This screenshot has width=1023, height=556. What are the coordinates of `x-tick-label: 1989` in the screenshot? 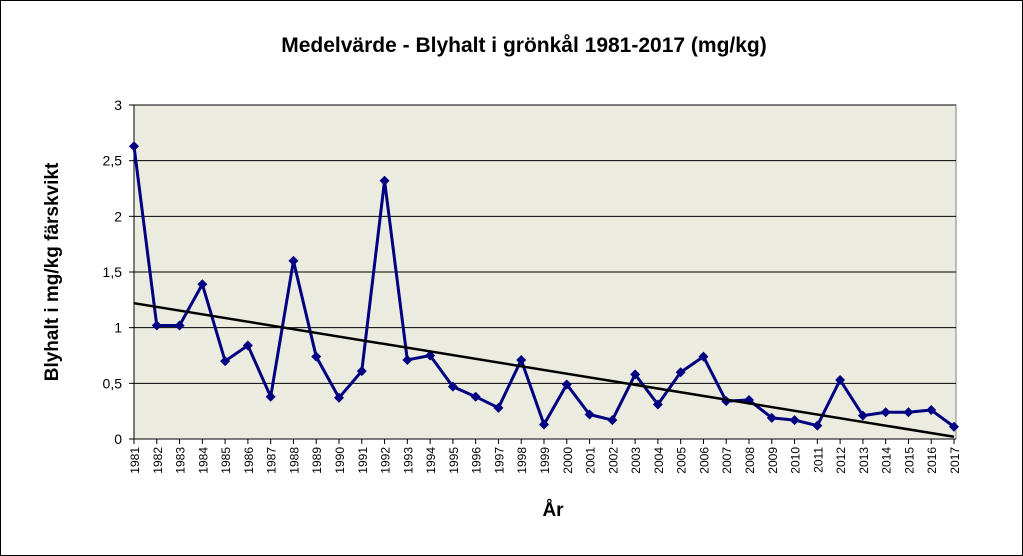 It's located at (317, 460).